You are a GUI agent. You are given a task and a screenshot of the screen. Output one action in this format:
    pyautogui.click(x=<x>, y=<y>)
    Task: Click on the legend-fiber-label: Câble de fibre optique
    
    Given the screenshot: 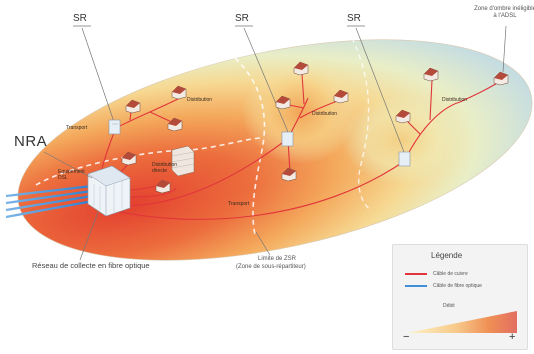 What is the action you would take?
    pyautogui.click(x=457, y=286)
    